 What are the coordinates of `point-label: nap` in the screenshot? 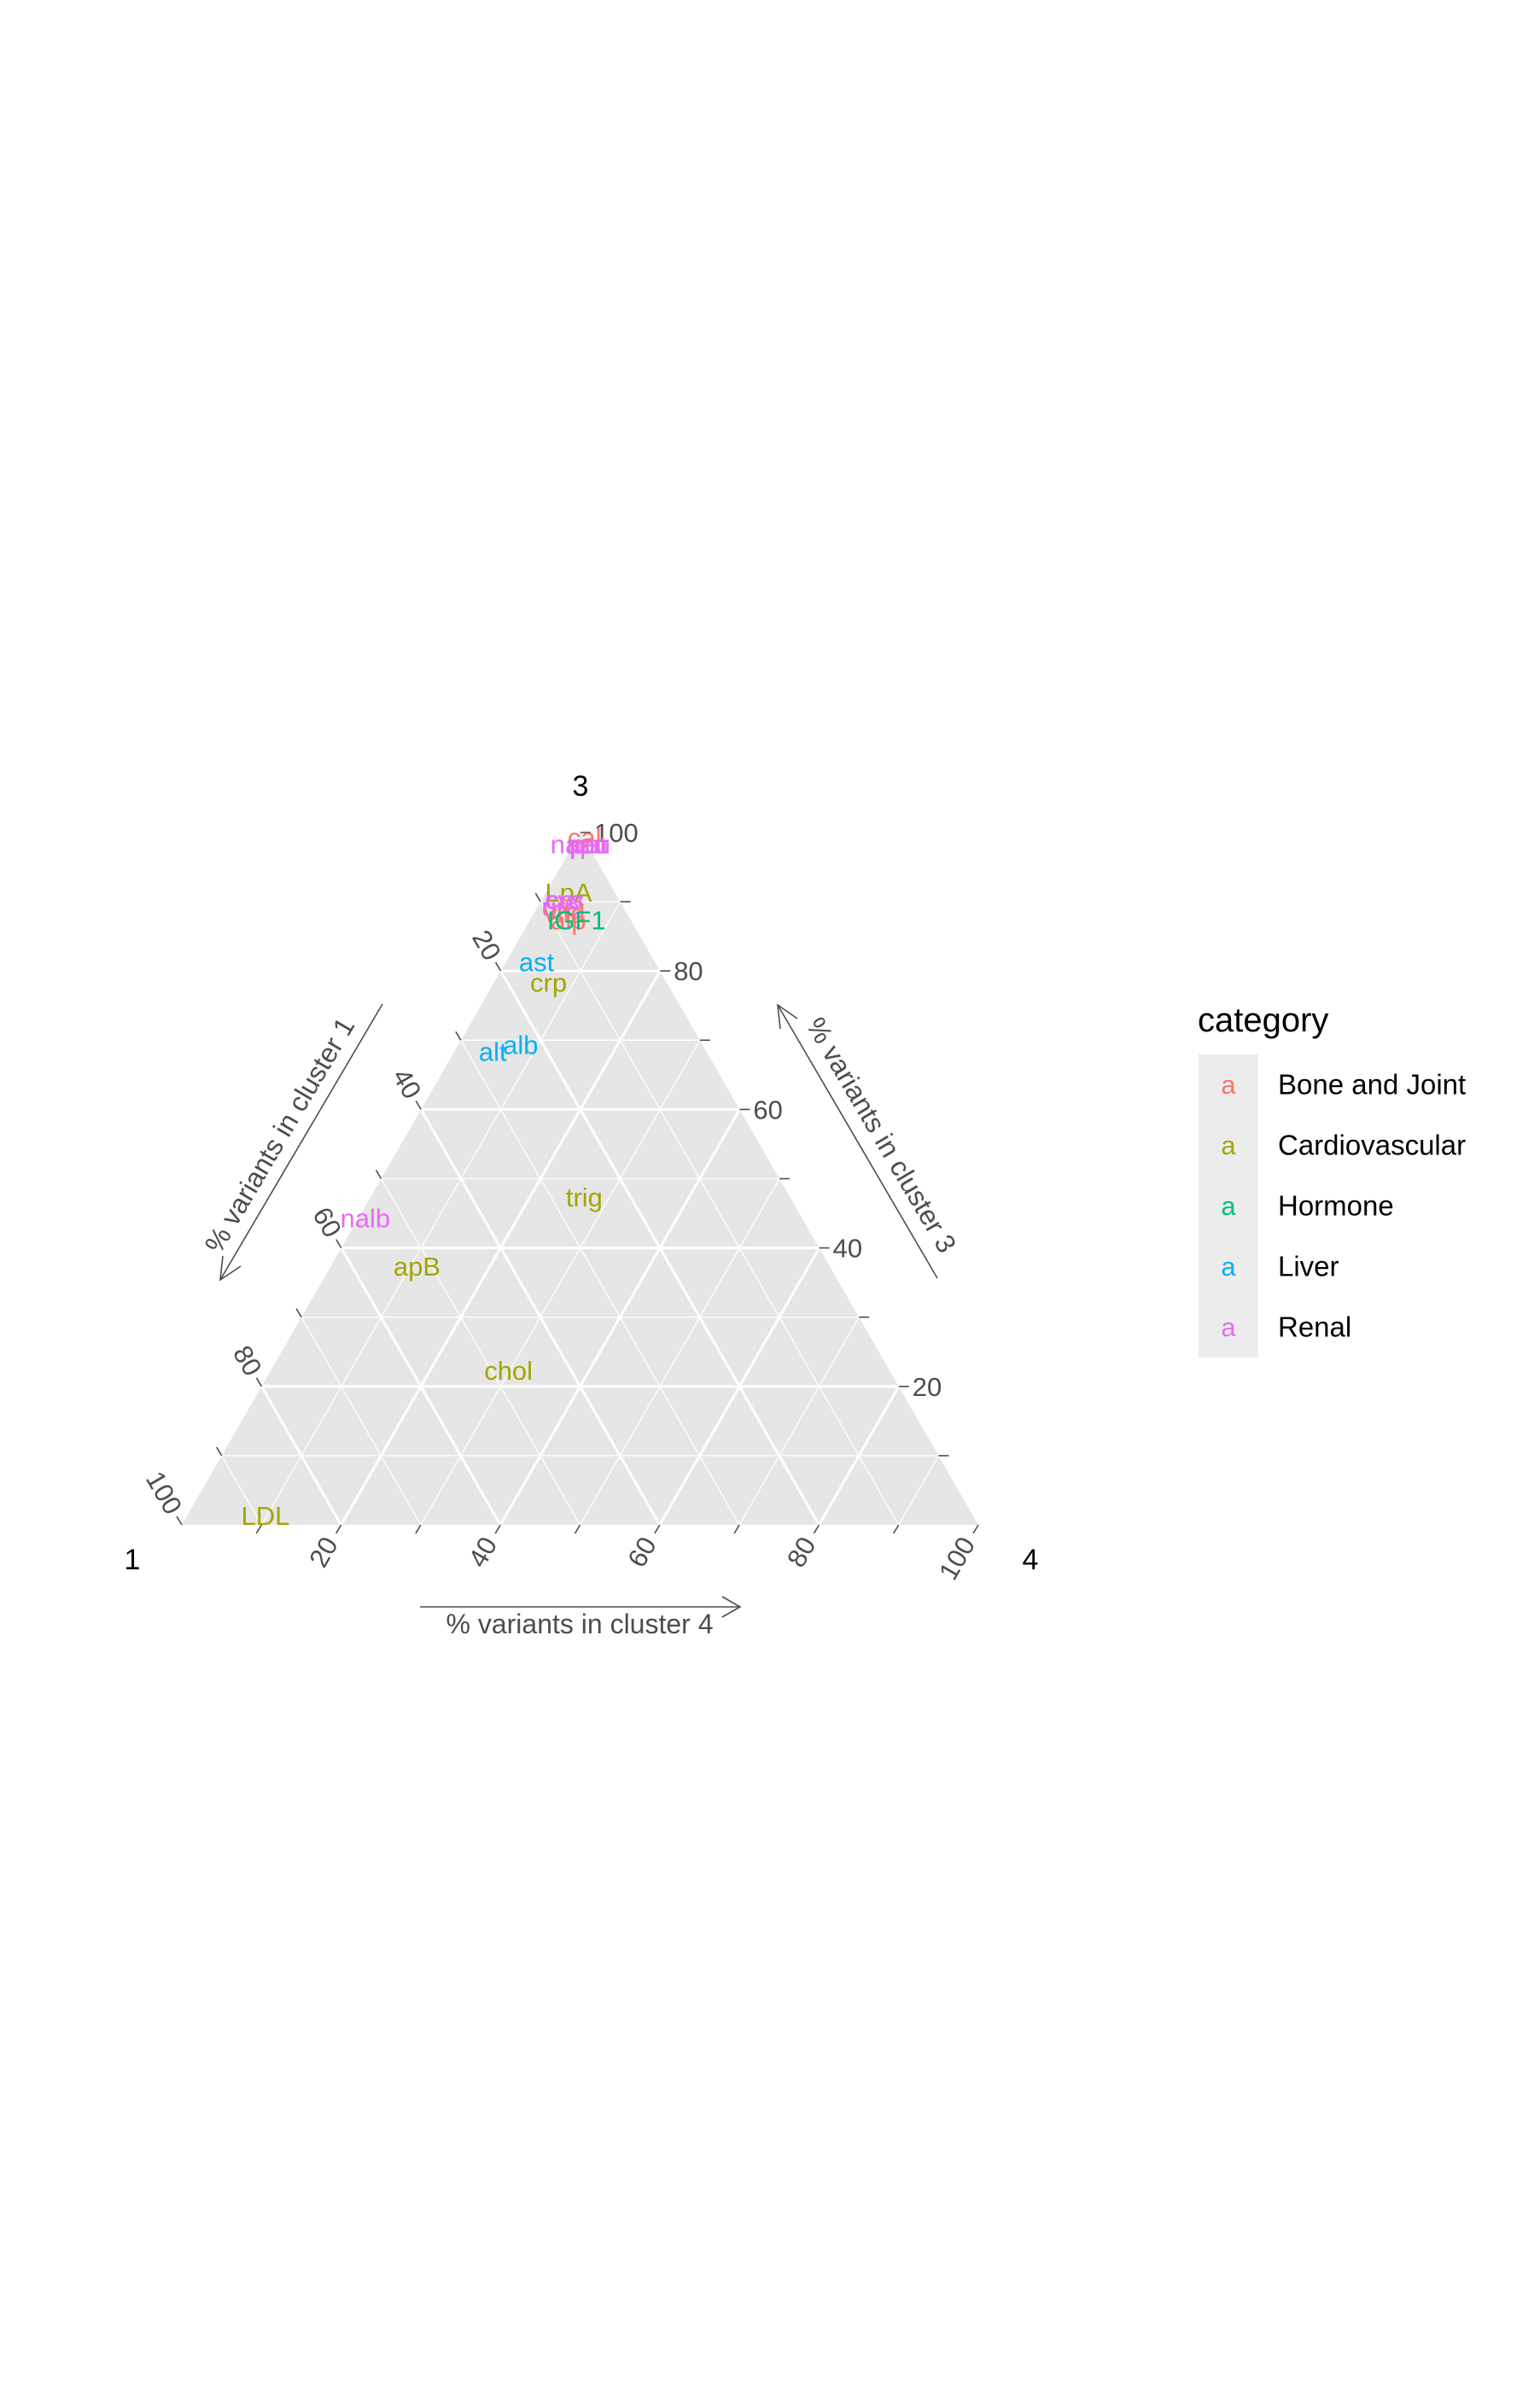 It's located at (573, 844).